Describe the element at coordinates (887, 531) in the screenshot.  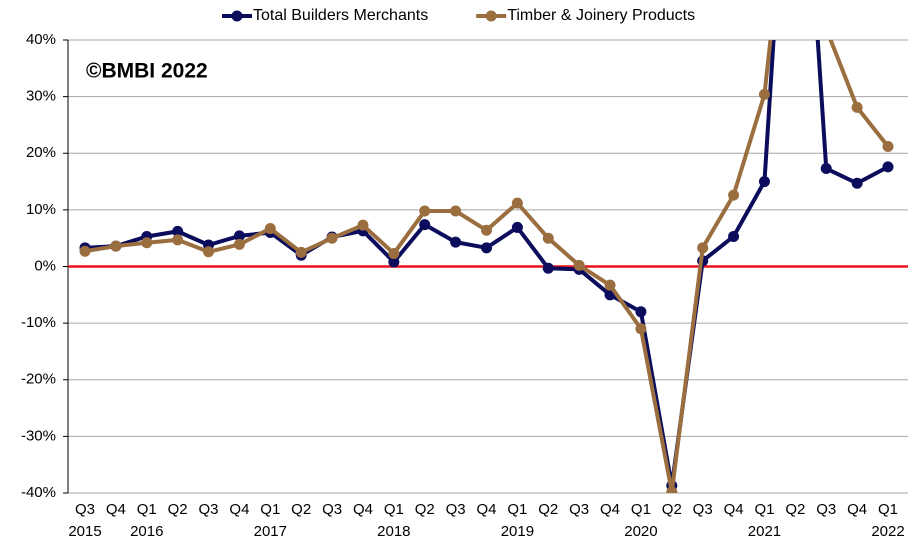
I see `x-year-label: 2022` at that location.